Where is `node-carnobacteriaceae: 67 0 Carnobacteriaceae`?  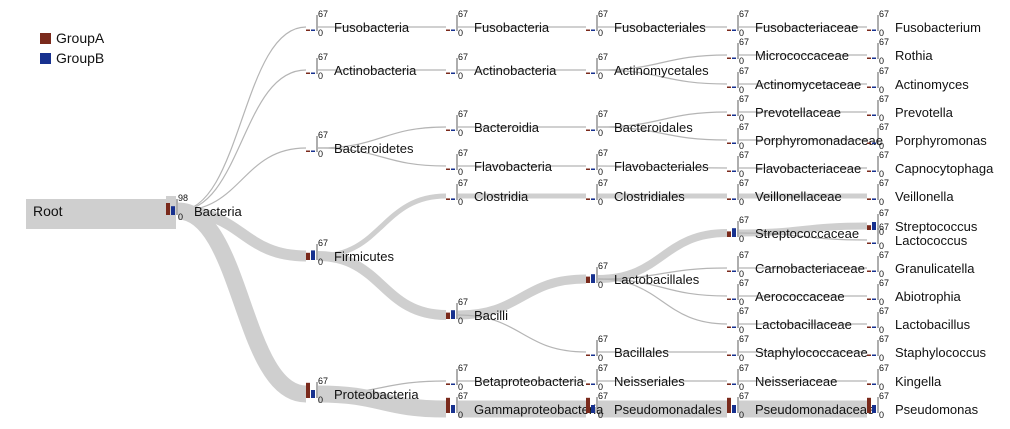 node-carnobacteriaceae: 67 0 Carnobacteriaceae is located at coordinates (796, 264).